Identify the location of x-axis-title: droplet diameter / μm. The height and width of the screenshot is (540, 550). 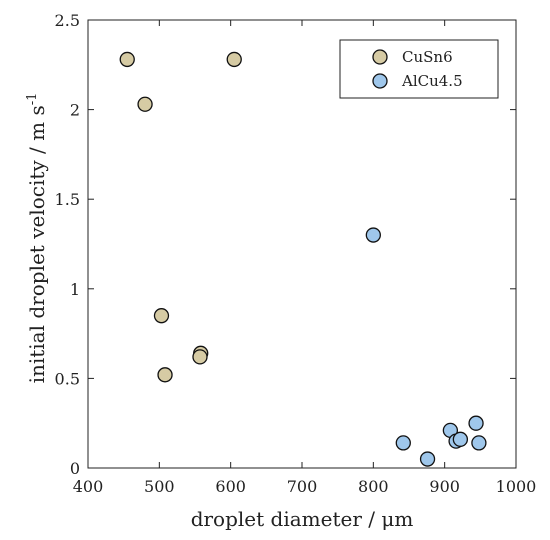
(302, 519).